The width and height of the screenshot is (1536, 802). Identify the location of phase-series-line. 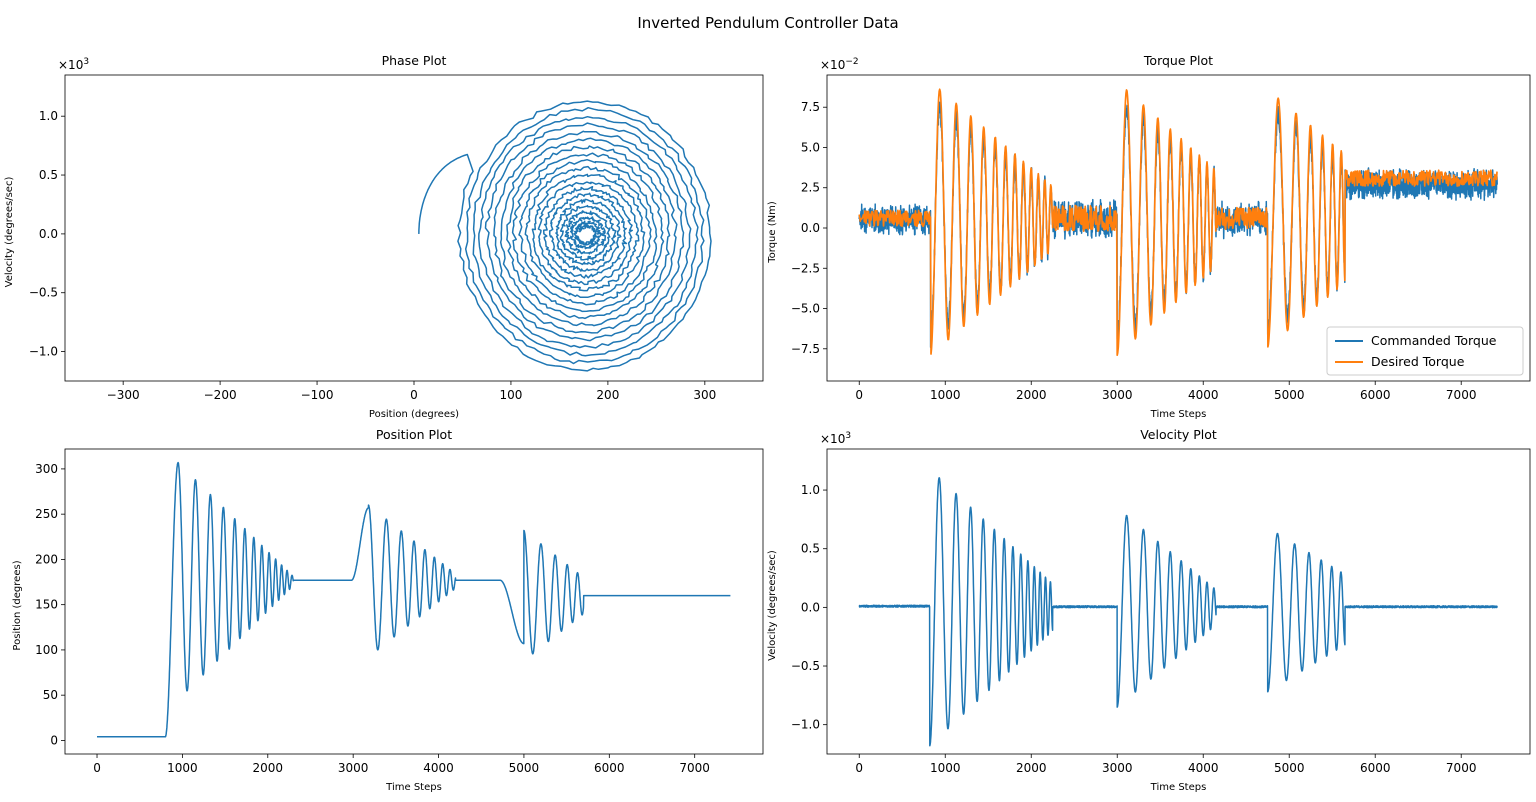
(565, 236).